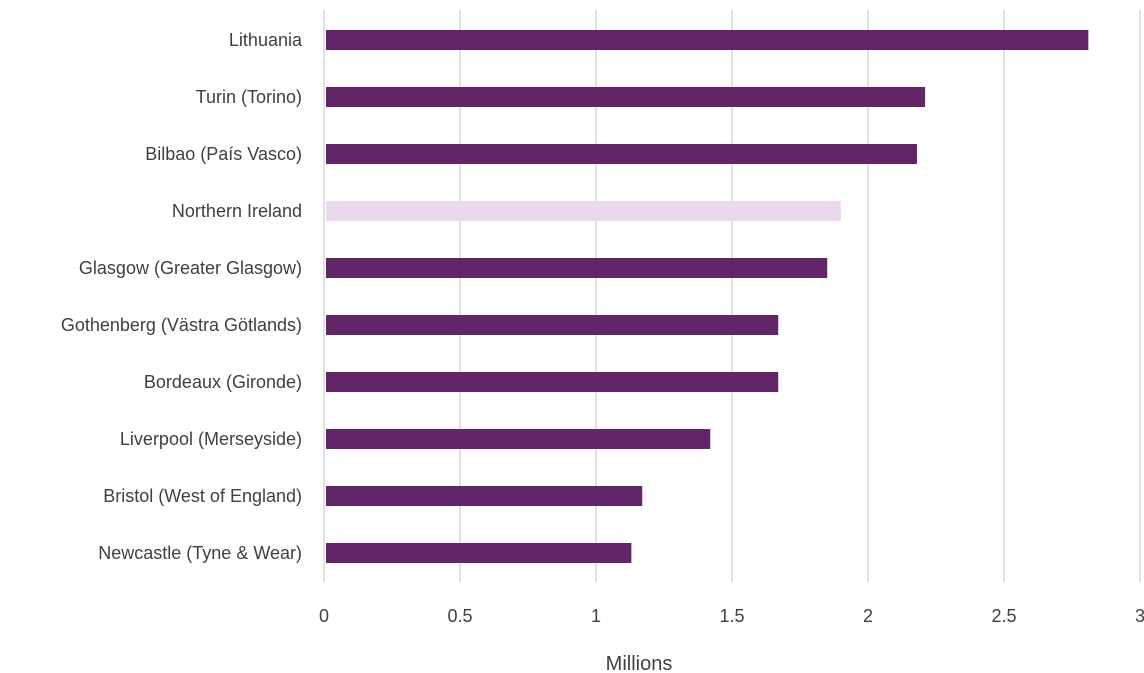  I want to click on category-label: Bristol (West of England), so click(202, 496).